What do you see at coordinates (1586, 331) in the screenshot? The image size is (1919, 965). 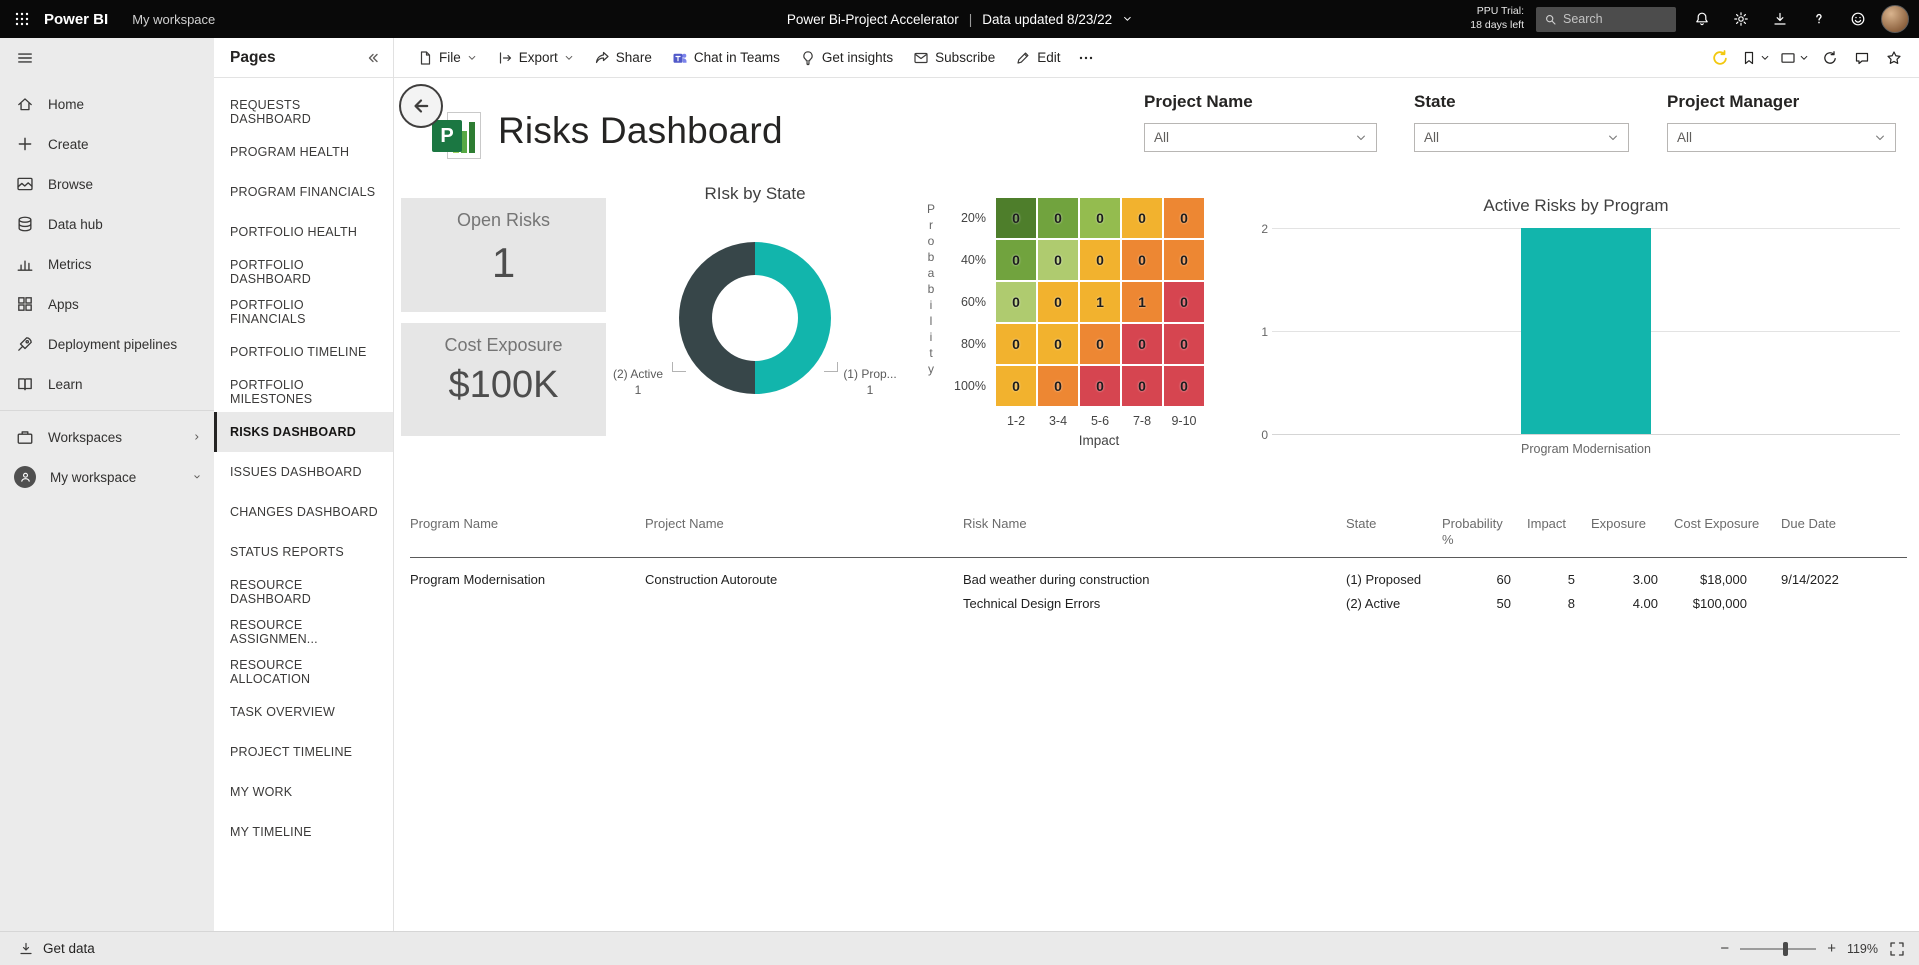 I see `program-bar` at bounding box center [1586, 331].